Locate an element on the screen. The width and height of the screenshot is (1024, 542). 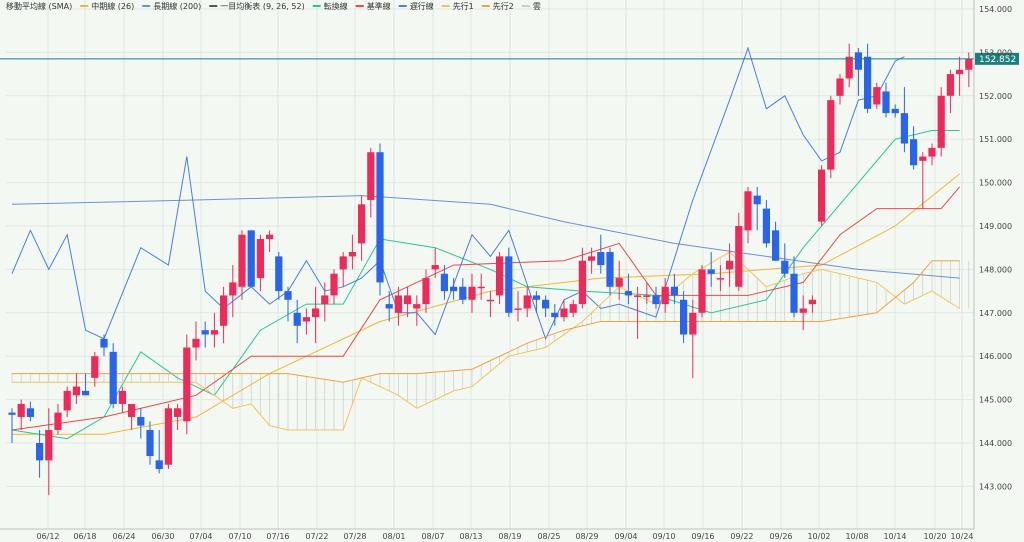
x-tick-label: 06/24 is located at coordinates (123, 536).